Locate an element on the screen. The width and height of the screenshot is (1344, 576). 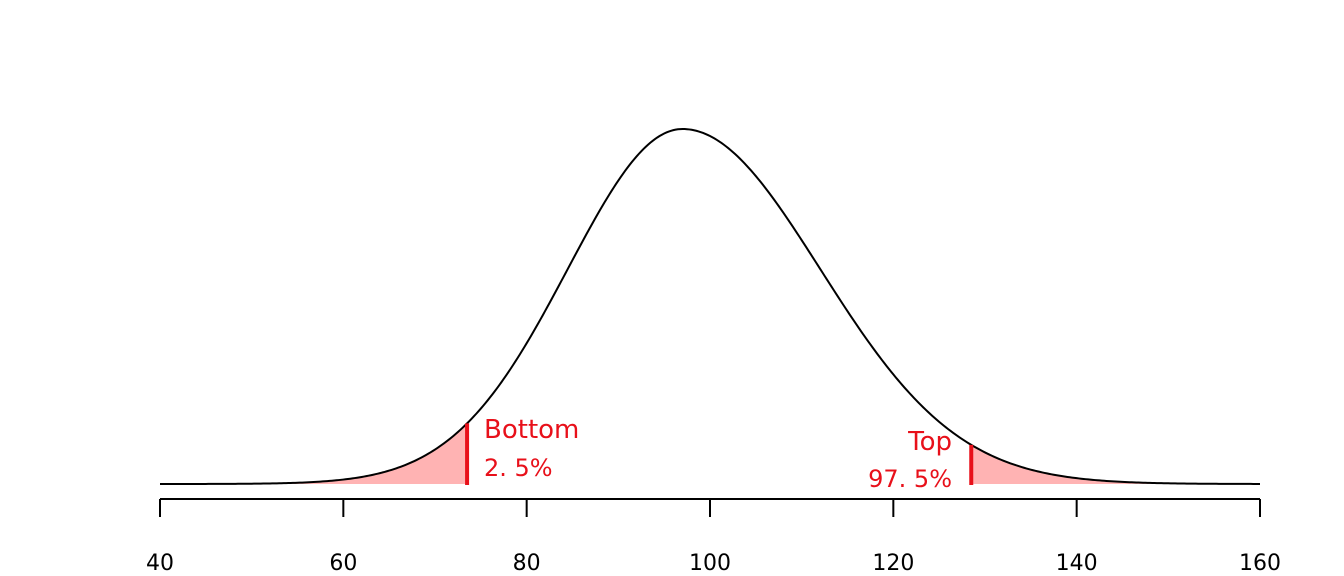
x-axis-ticks: 40 60 80 100 120 140 160 is located at coordinates (713, 537).